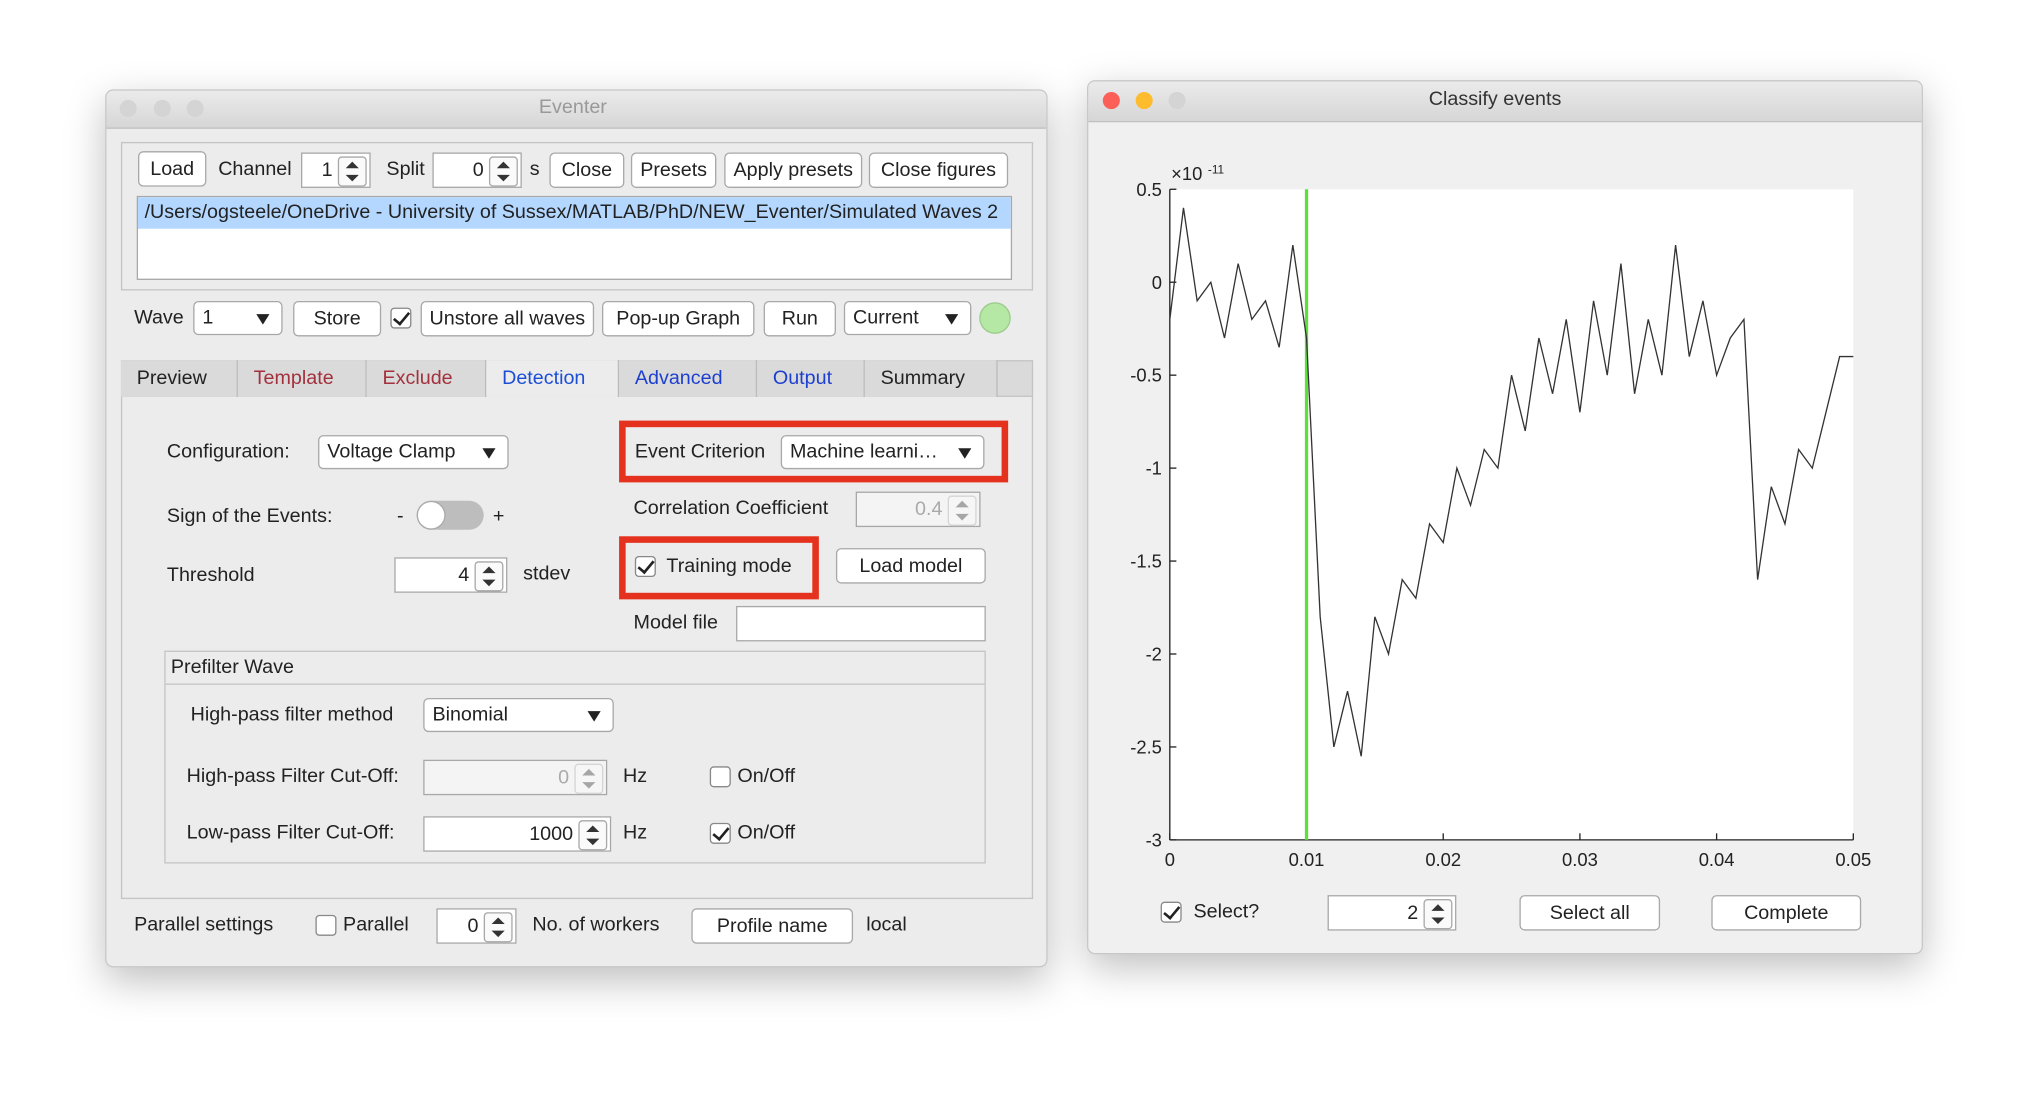  I want to click on lowpass-checkbox, so click(720, 833).